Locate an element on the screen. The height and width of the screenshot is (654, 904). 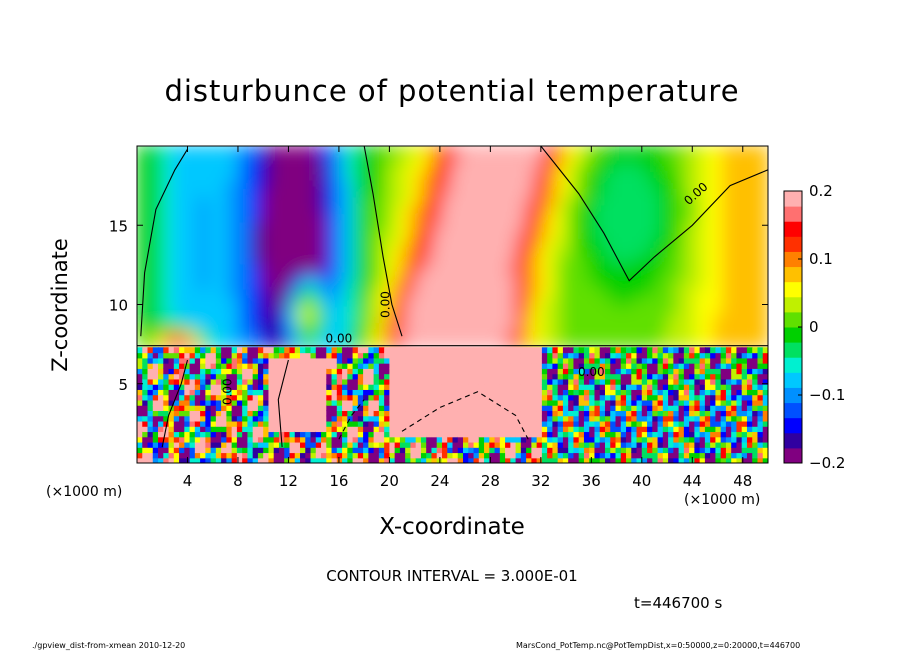
colorbar-swatch is located at coordinates (793, 425).